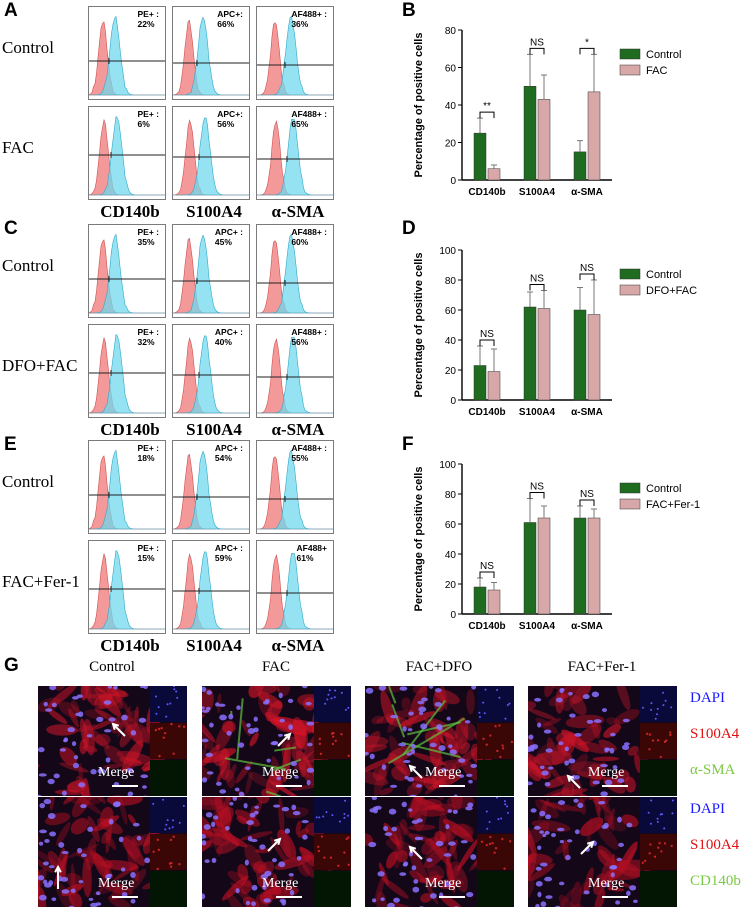  What do you see at coordinates (214, 212) in the screenshot?
I see `marker-column-label: S100A4` at bounding box center [214, 212].